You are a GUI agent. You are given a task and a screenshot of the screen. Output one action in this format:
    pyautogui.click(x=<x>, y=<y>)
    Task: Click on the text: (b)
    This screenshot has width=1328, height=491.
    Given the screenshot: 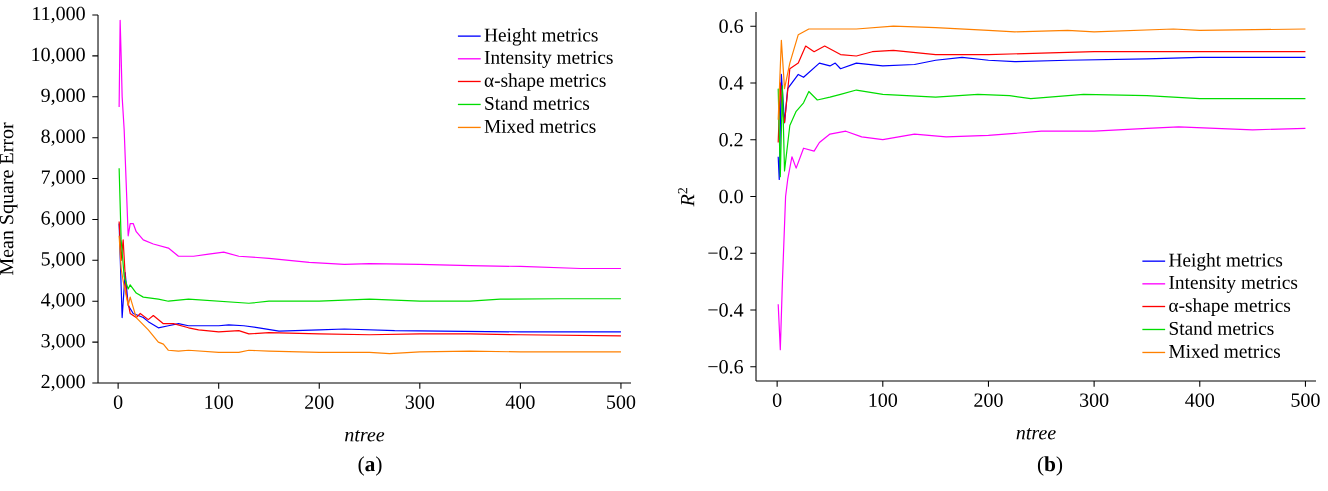 What is the action you would take?
    pyautogui.click(x=1050, y=466)
    